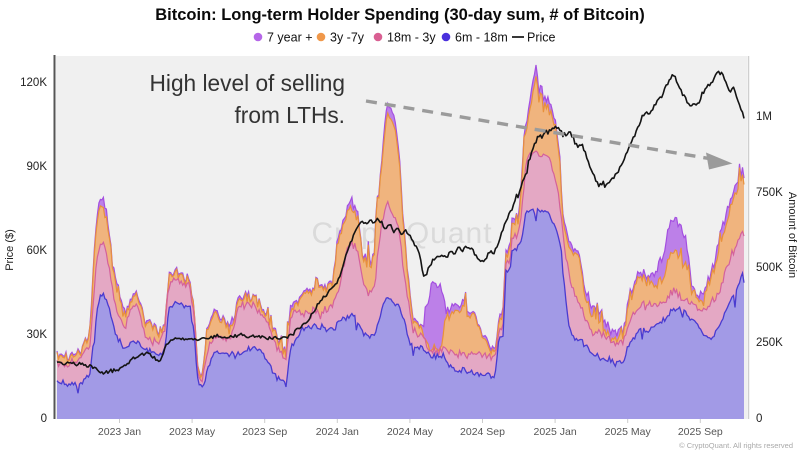  Describe the element at coordinates (289, 115) in the screenshot. I see `svg-text: from LTHs.` at that location.